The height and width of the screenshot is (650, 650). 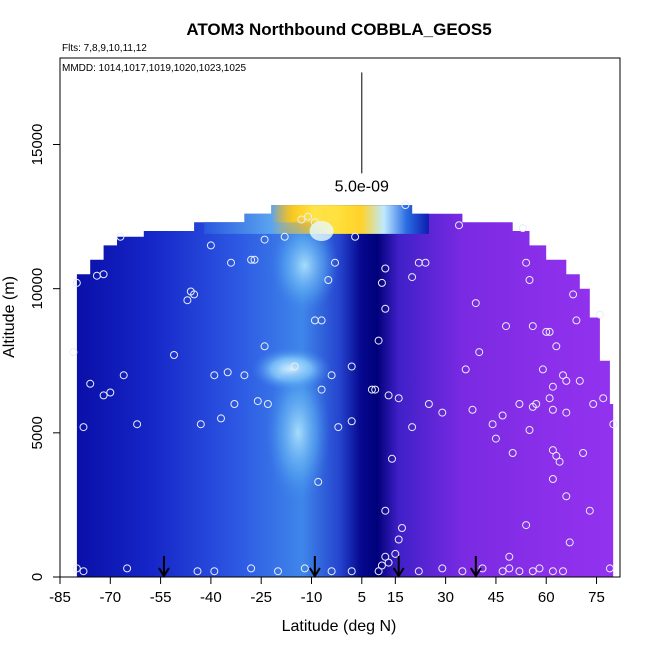 I want to click on x-tick-label: 60, so click(x=546, y=597).